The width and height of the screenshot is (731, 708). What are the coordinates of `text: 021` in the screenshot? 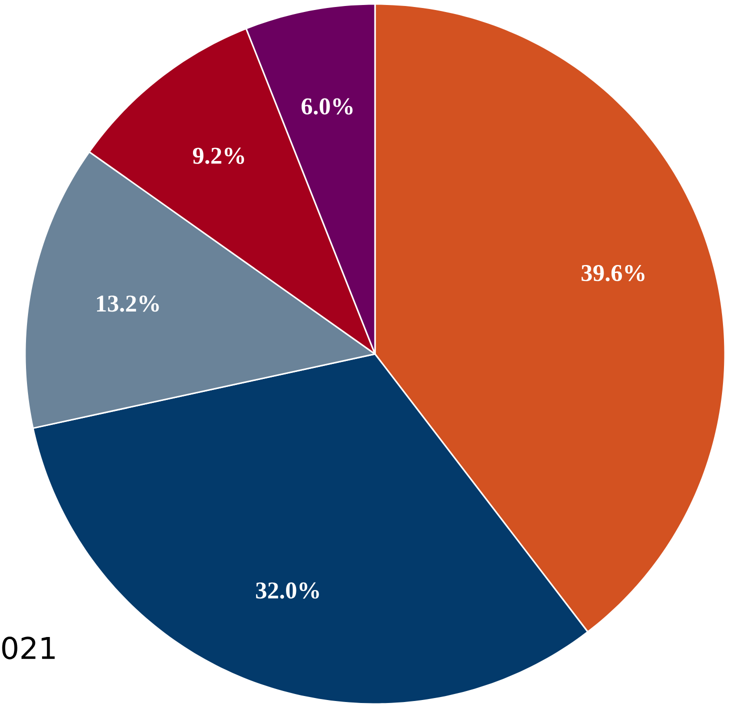 It's located at (28, 648).